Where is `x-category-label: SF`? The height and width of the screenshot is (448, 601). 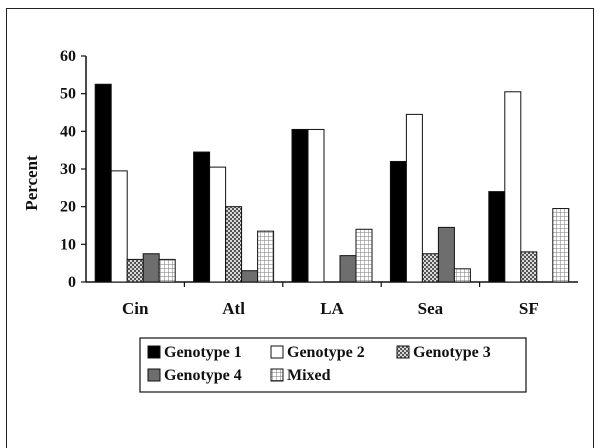 x-category-label: SF is located at coordinates (529, 308).